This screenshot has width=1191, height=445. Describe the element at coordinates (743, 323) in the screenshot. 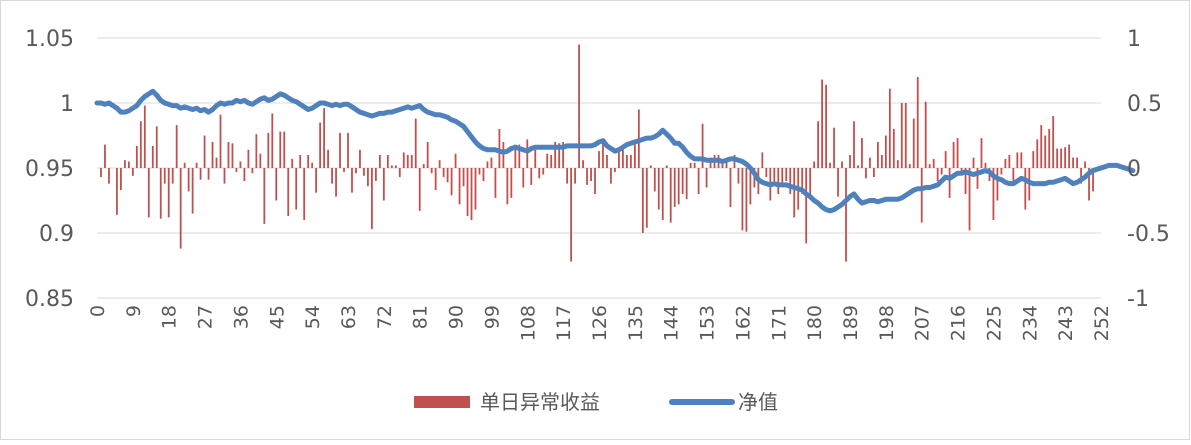

I see `x-tick-label: 162` at that location.